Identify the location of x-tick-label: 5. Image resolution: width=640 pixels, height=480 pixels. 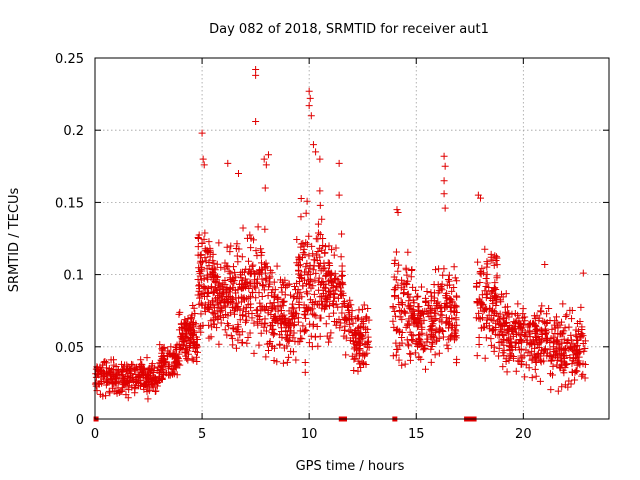
(202, 434).